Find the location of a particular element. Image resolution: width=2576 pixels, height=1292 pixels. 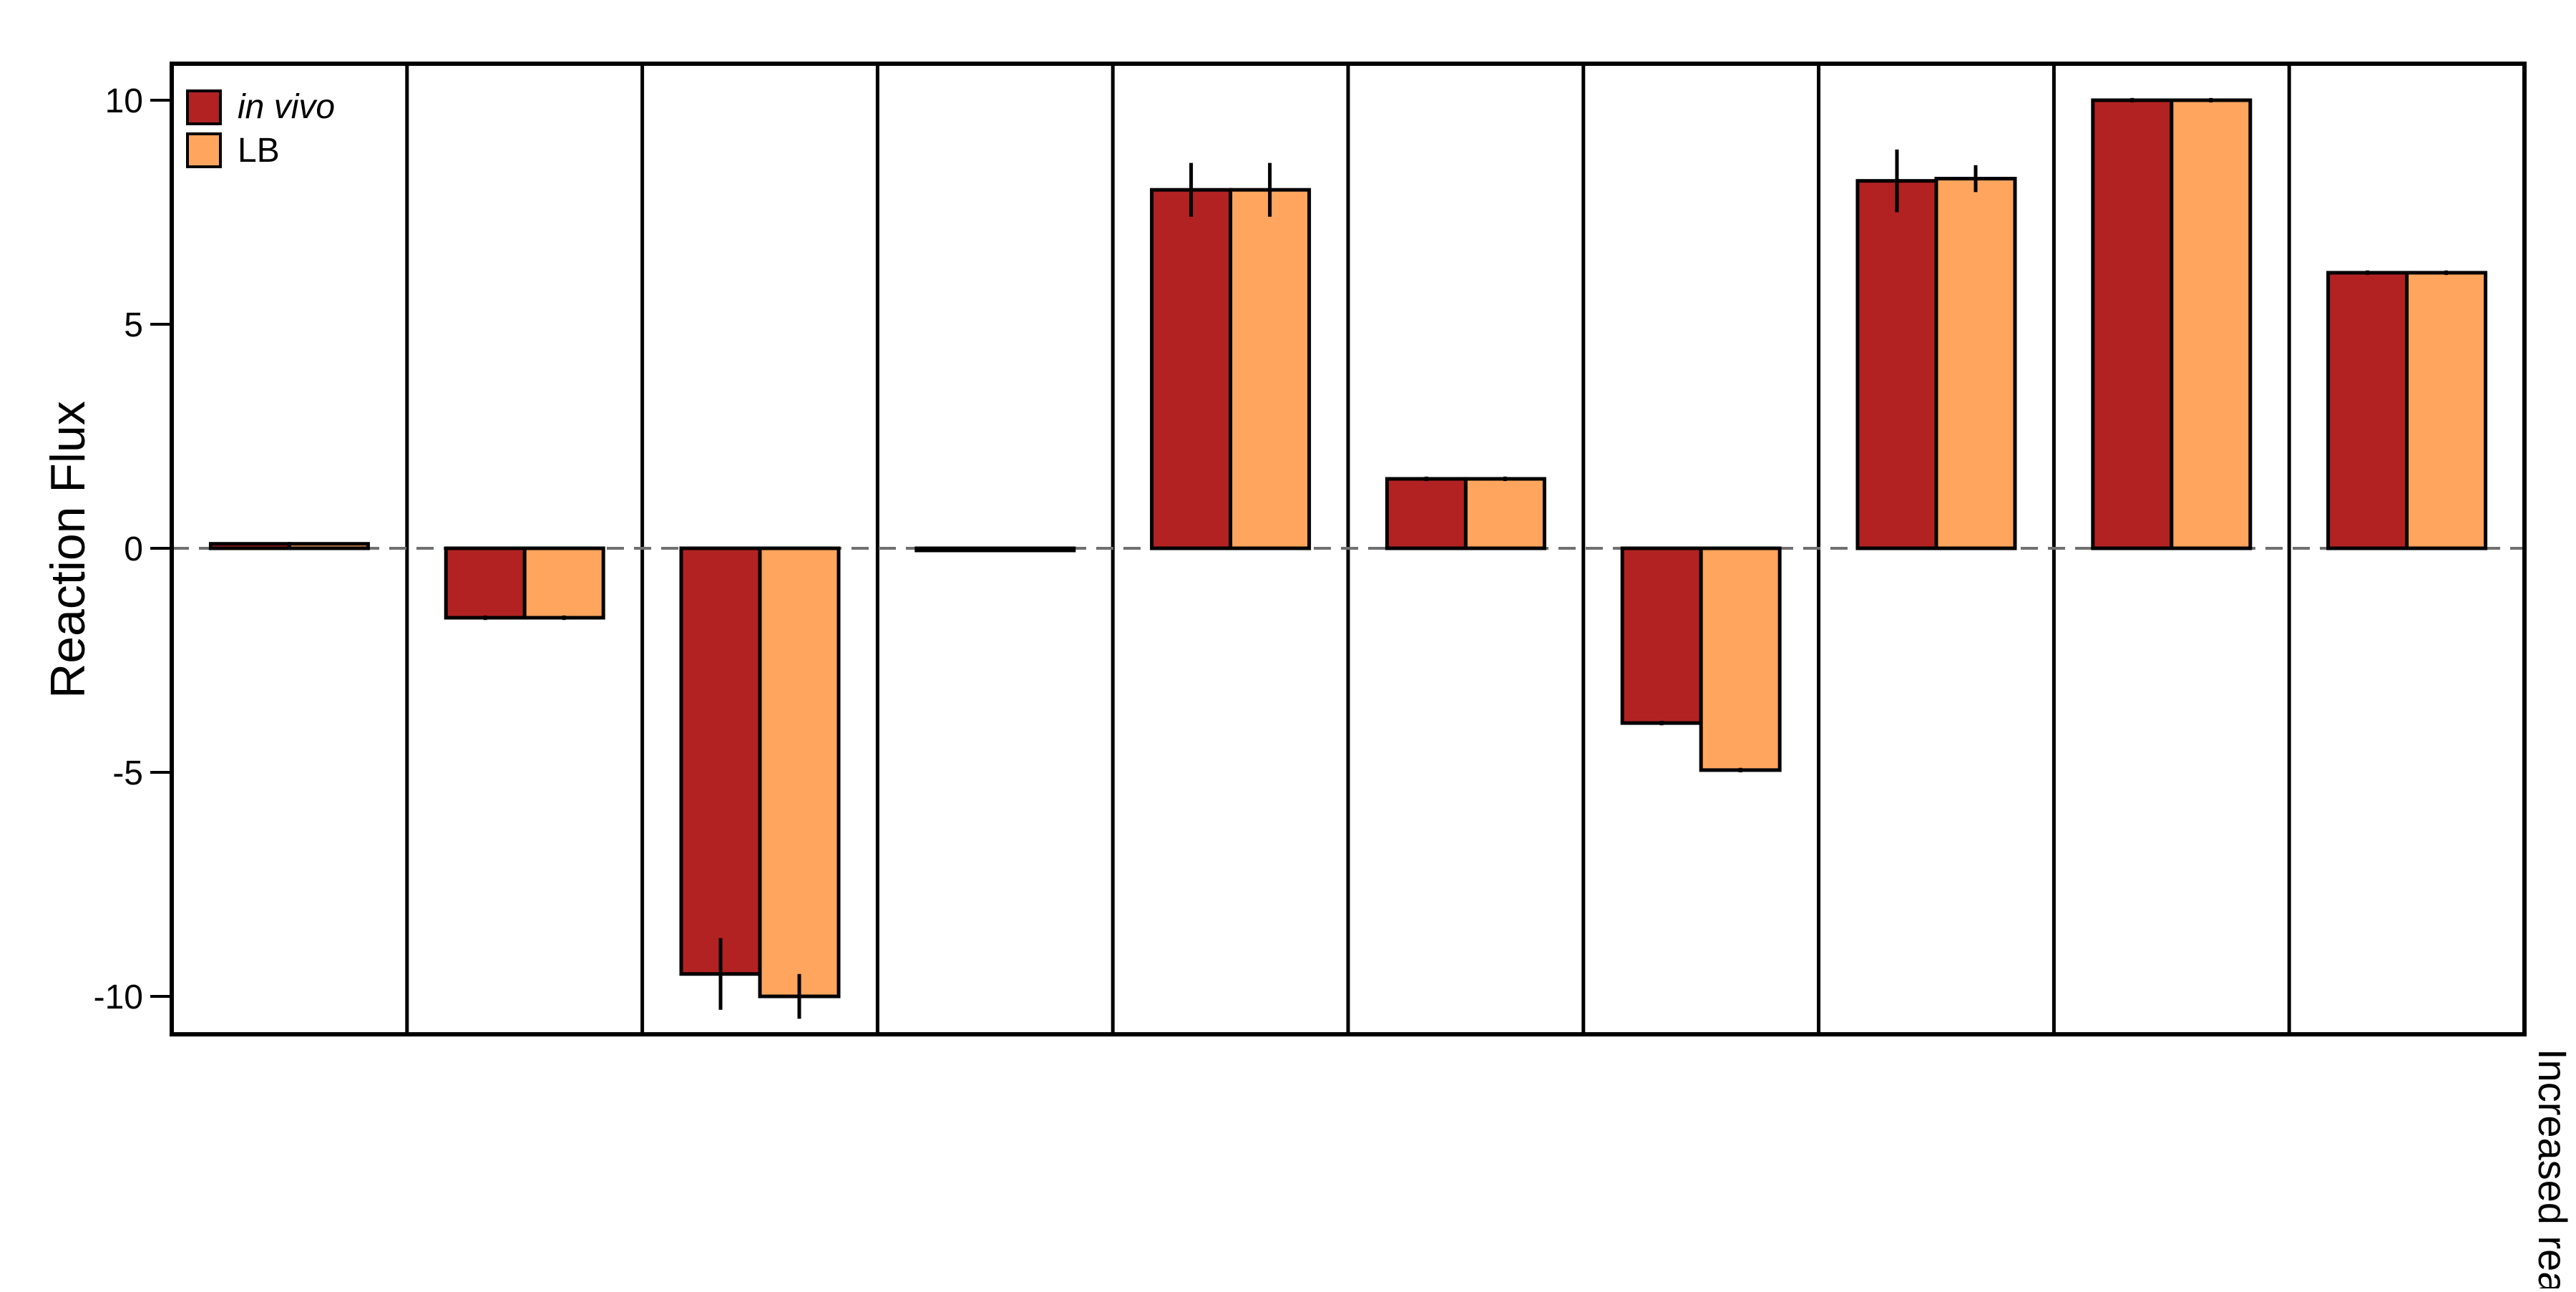

legend: in vivo LB is located at coordinates (260, 129).